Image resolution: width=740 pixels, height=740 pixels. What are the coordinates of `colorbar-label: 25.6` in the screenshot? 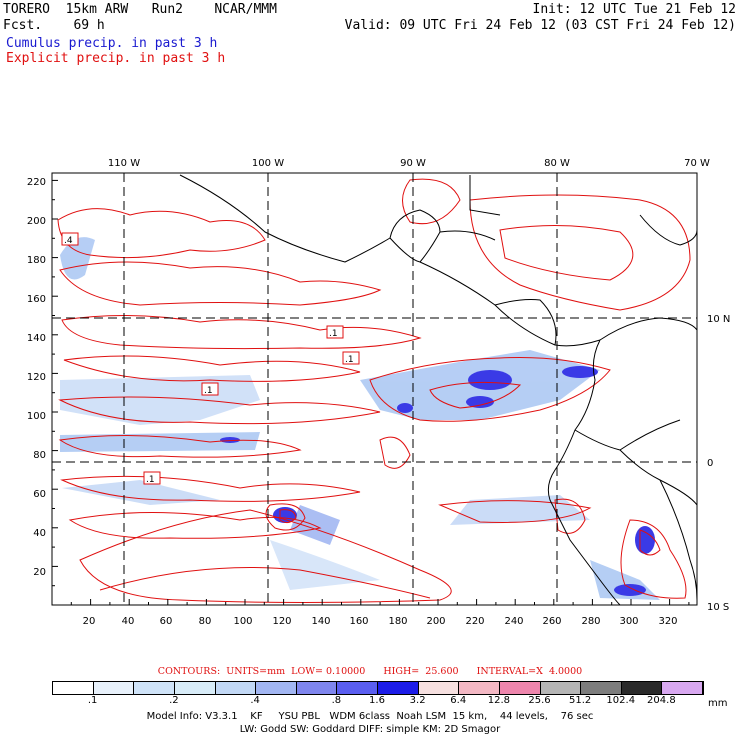 It's located at (539, 700).